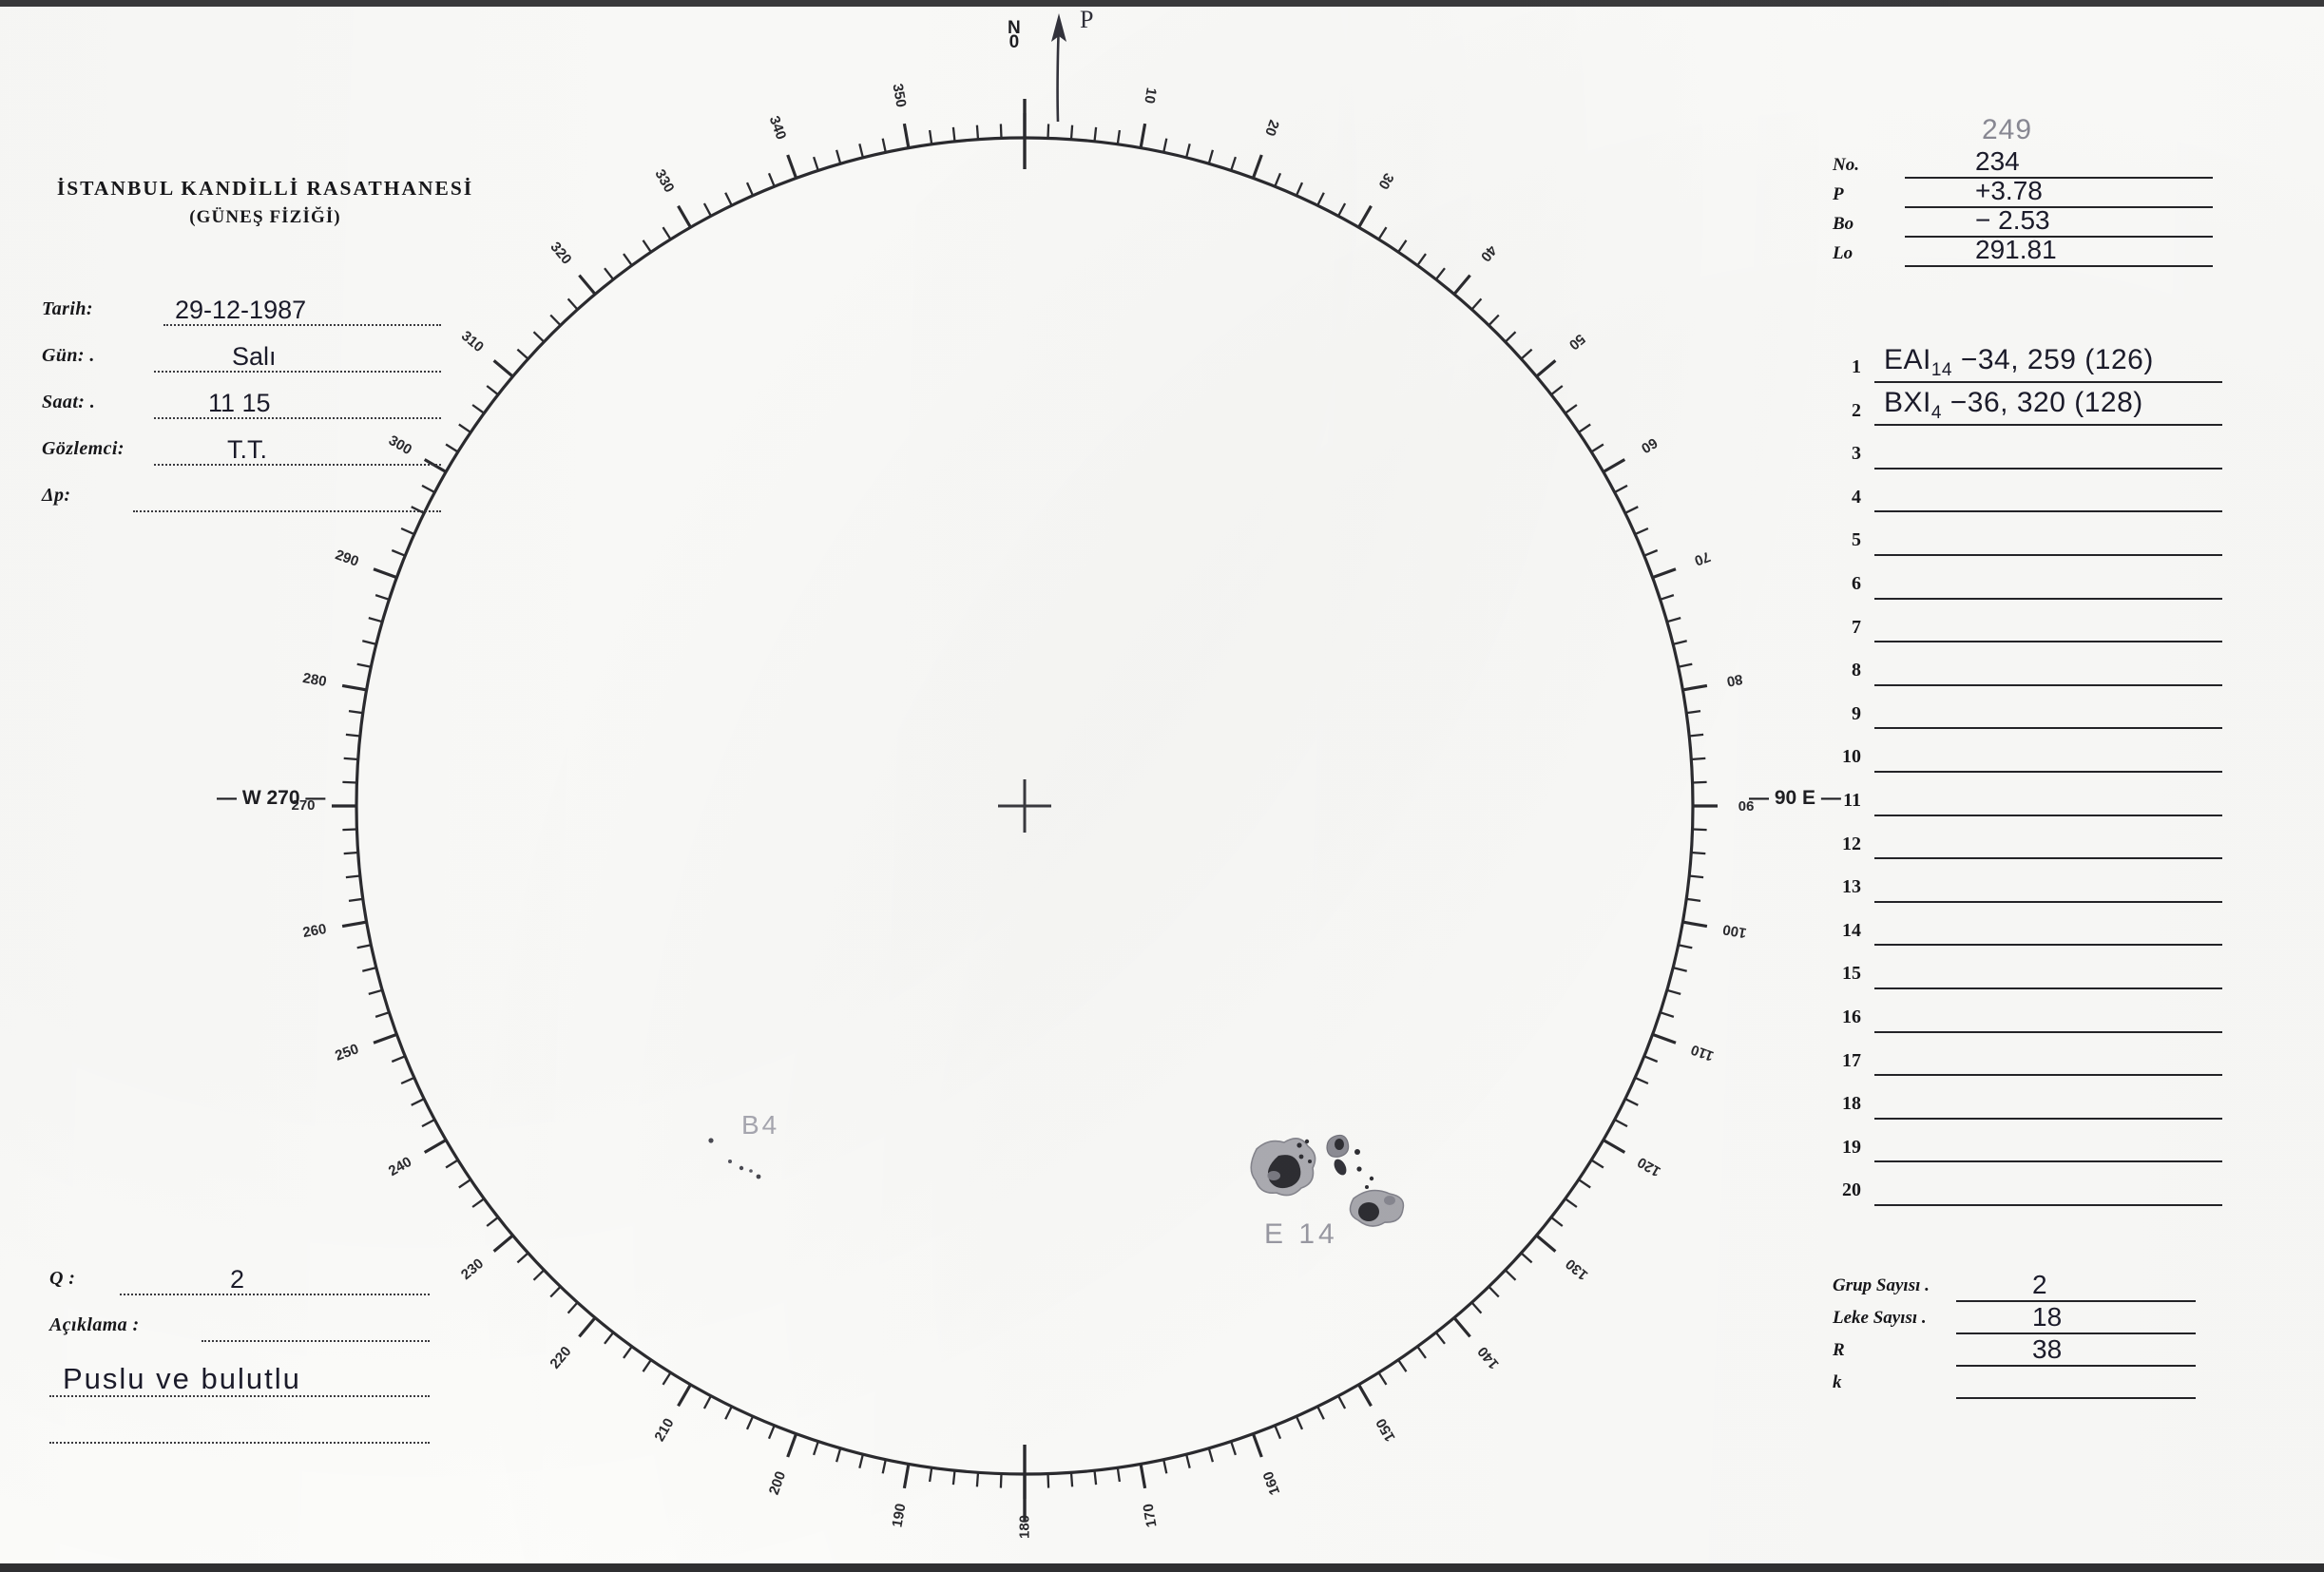 The height and width of the screenshot is (1572, 2324). Describe the element at coordinates (2027, 585) in the screenshot. I see `group-row: 6` at that location.